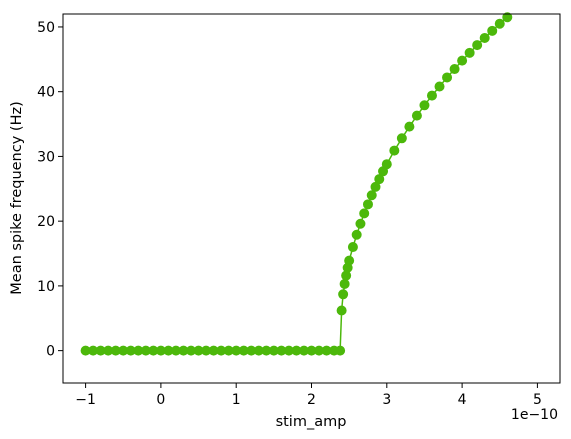 This screenshot has height=439, width=571. What do you see at coordinates (537, 400) in the screenshot?
I see `x-tick-label: 5` at bounding box center [537, 400].